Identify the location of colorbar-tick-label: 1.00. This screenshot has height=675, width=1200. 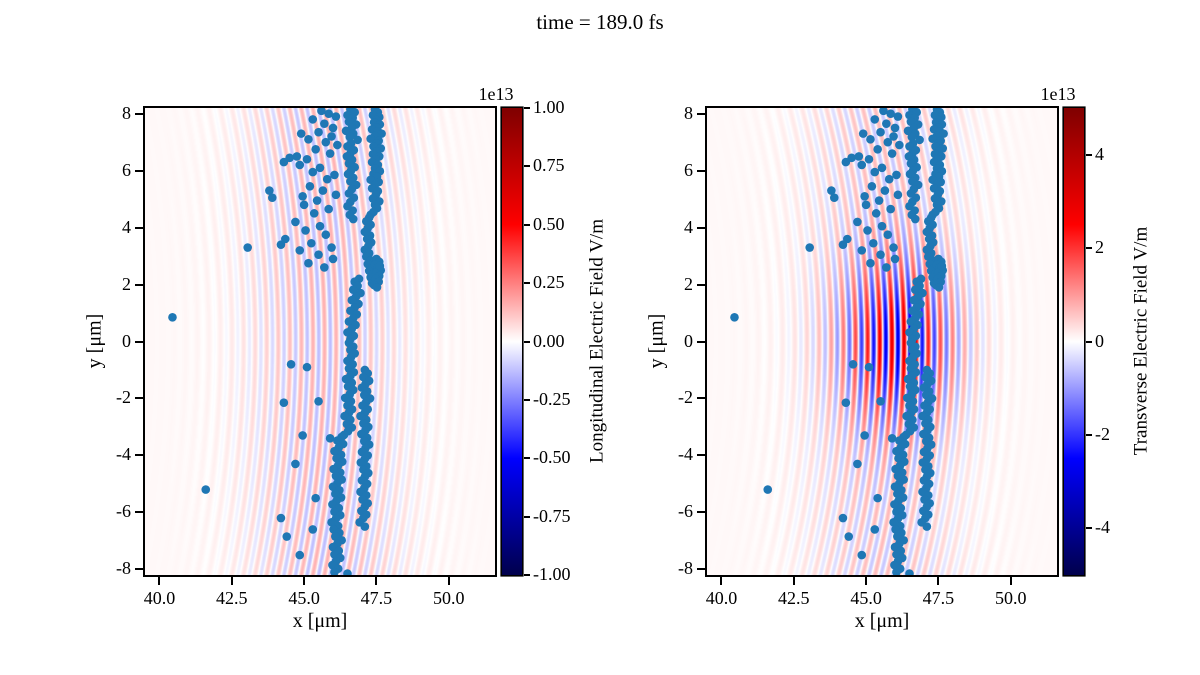
(549, 107).